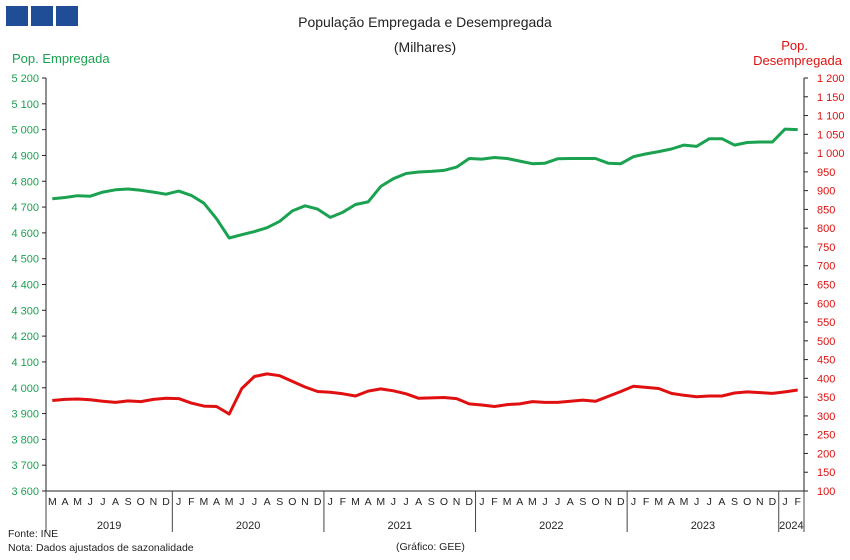  I want to click on right-axis-title-line1: Pop., so click(794, 45).